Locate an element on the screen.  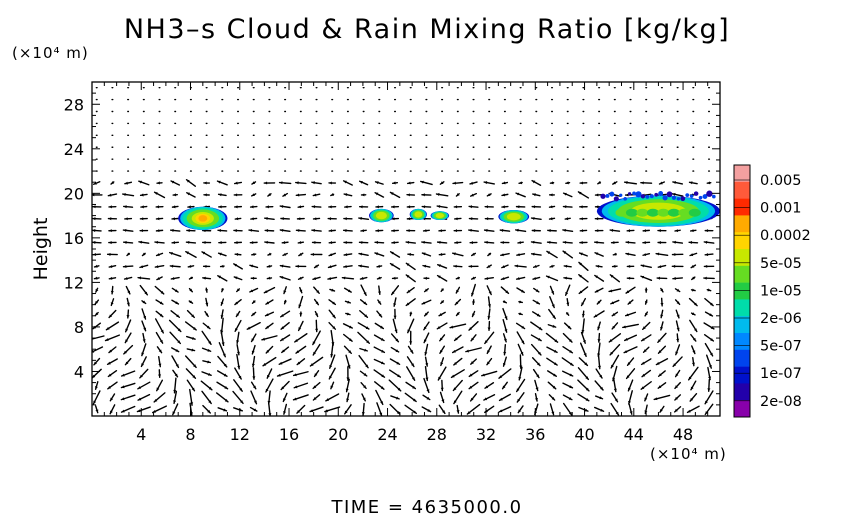
colorbar-label: 5e-07 is located at coordinates (781, 347).